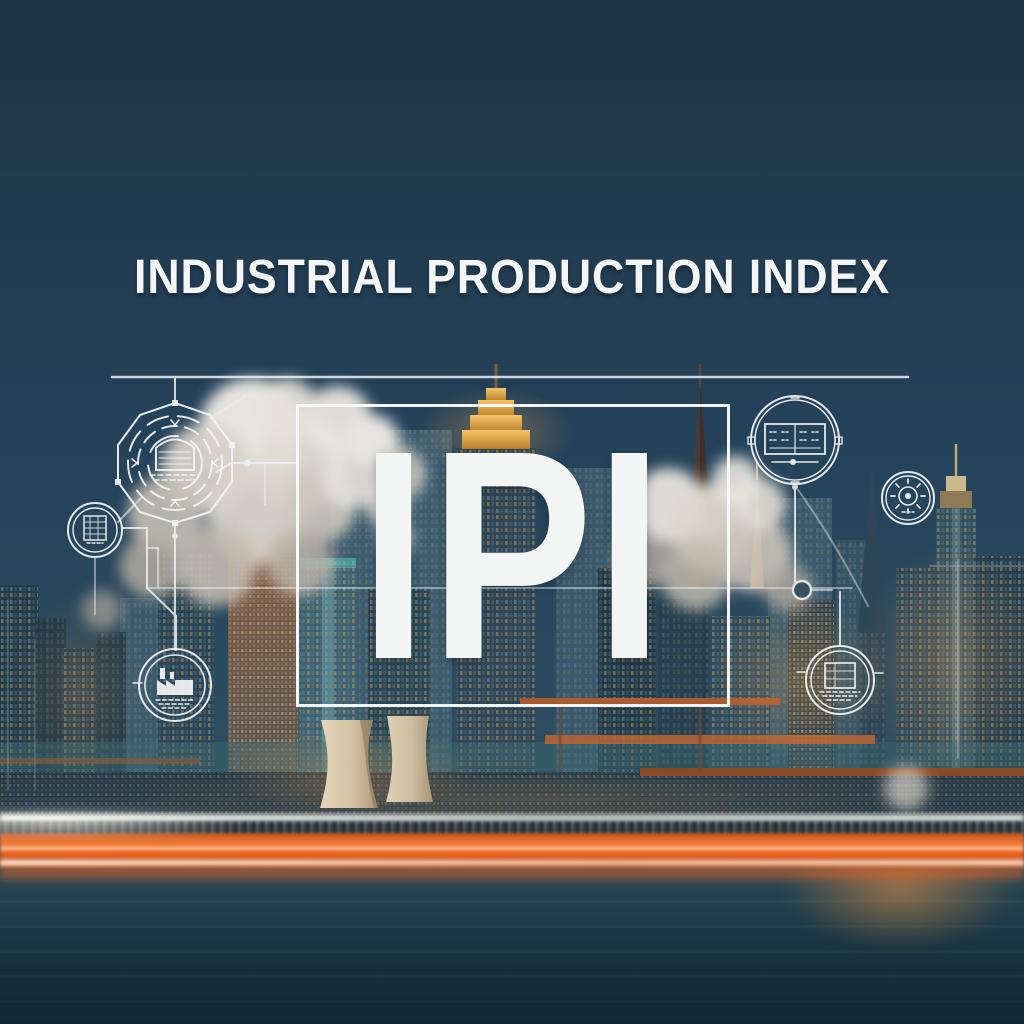  What do you see at coordinates (125, 823) in the screenshot?
I see `trail-edge-glow` at bounding box center [125, 823].